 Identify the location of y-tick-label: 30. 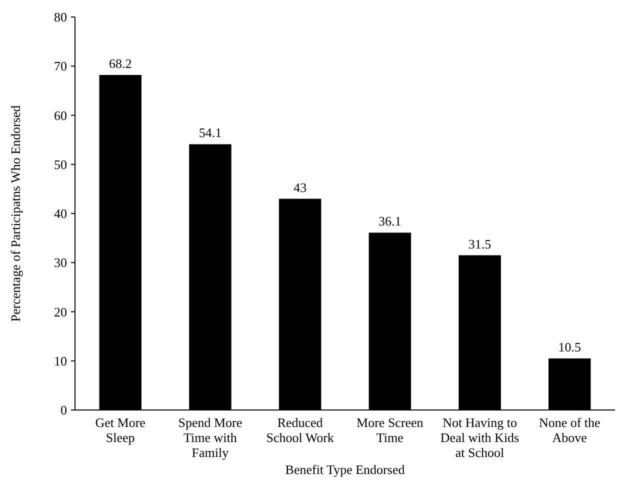
(60, 262).